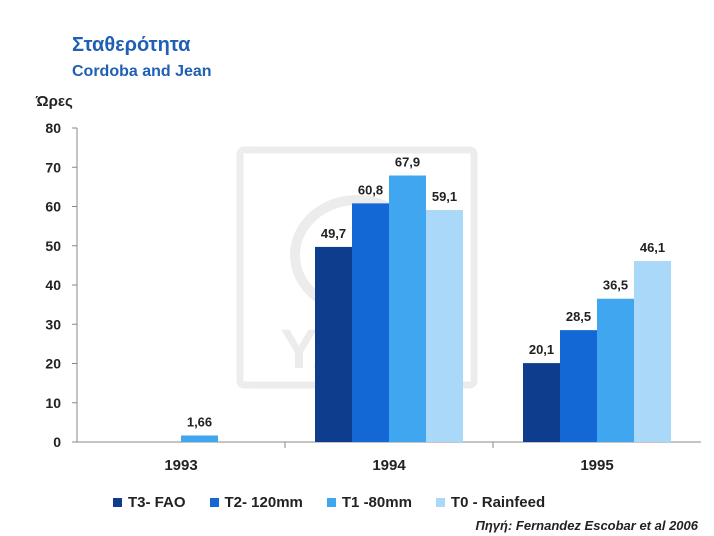 This screenshot has width=714, height=536. Describe the element at coordinates (586, 525) in the screenshot. I see `source-note: Πηγή: Fernandez Escobar et al 2006` at that location.